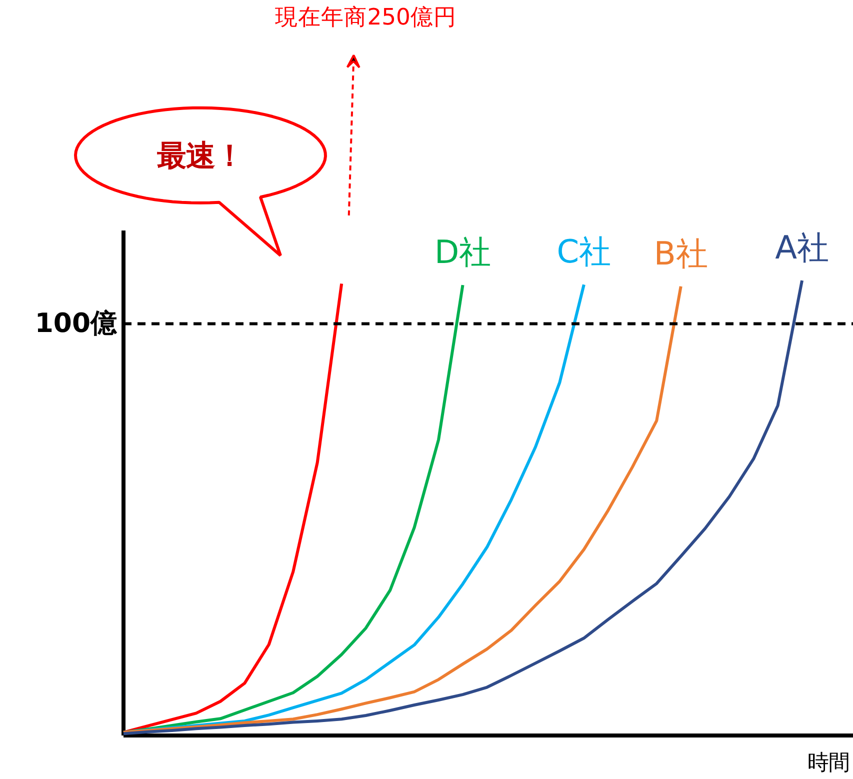 The width and height of the screenshot is (853, 779). Describe the element at coordinates (463, 252) in the screenshot. I see `series-label: D社` at that location.